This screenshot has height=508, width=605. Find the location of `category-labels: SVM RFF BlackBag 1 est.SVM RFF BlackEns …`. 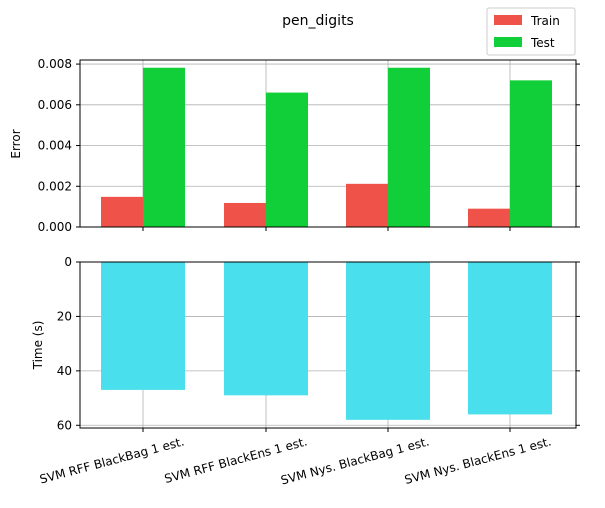

category-labels: SVM RFF BlackBag 1 est.SVM RFF BlackEns … is located at coordinates (295, 460).